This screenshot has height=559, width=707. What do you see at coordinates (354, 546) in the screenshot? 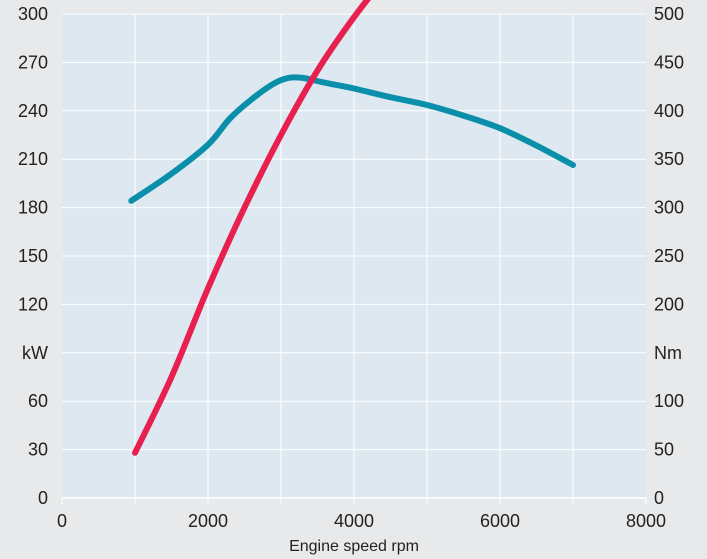
I see `x-axis-title: Engine speed rpm` at bounding box center [354, 546].